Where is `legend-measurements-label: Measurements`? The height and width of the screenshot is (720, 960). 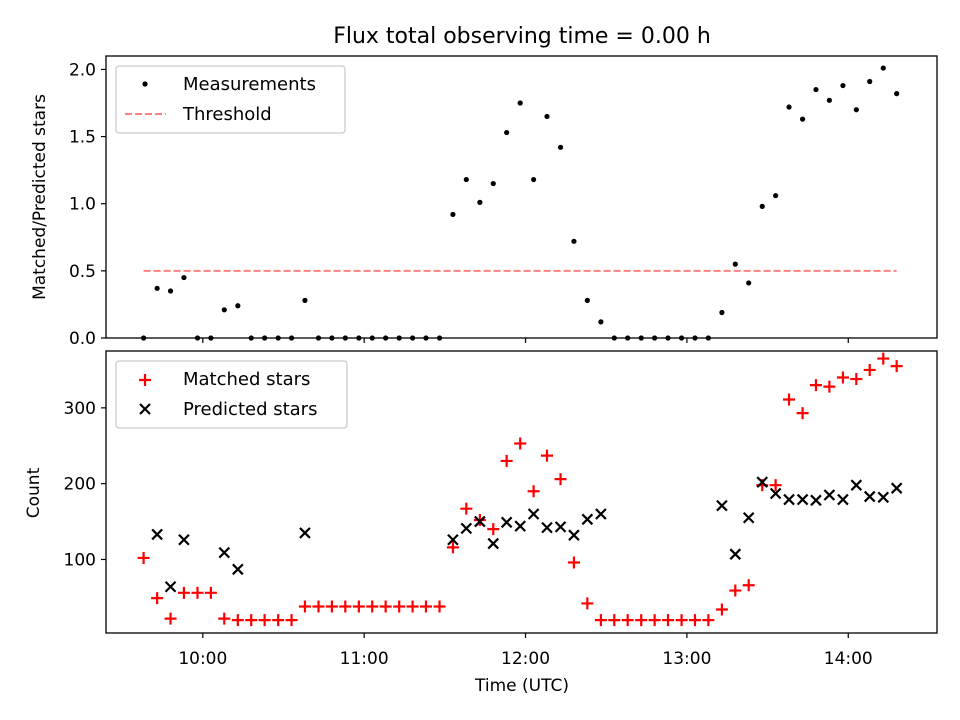
legend-measurements-label: Measurements is located at coordinates (249, 84).